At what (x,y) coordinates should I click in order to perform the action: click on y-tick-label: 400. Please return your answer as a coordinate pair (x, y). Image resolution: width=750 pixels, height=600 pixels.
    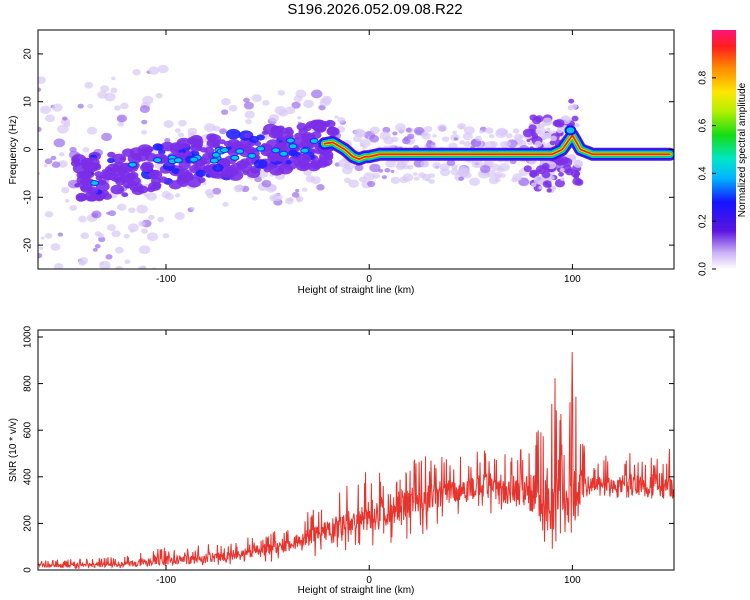
    Looking at the image, I should click on (28, 476).